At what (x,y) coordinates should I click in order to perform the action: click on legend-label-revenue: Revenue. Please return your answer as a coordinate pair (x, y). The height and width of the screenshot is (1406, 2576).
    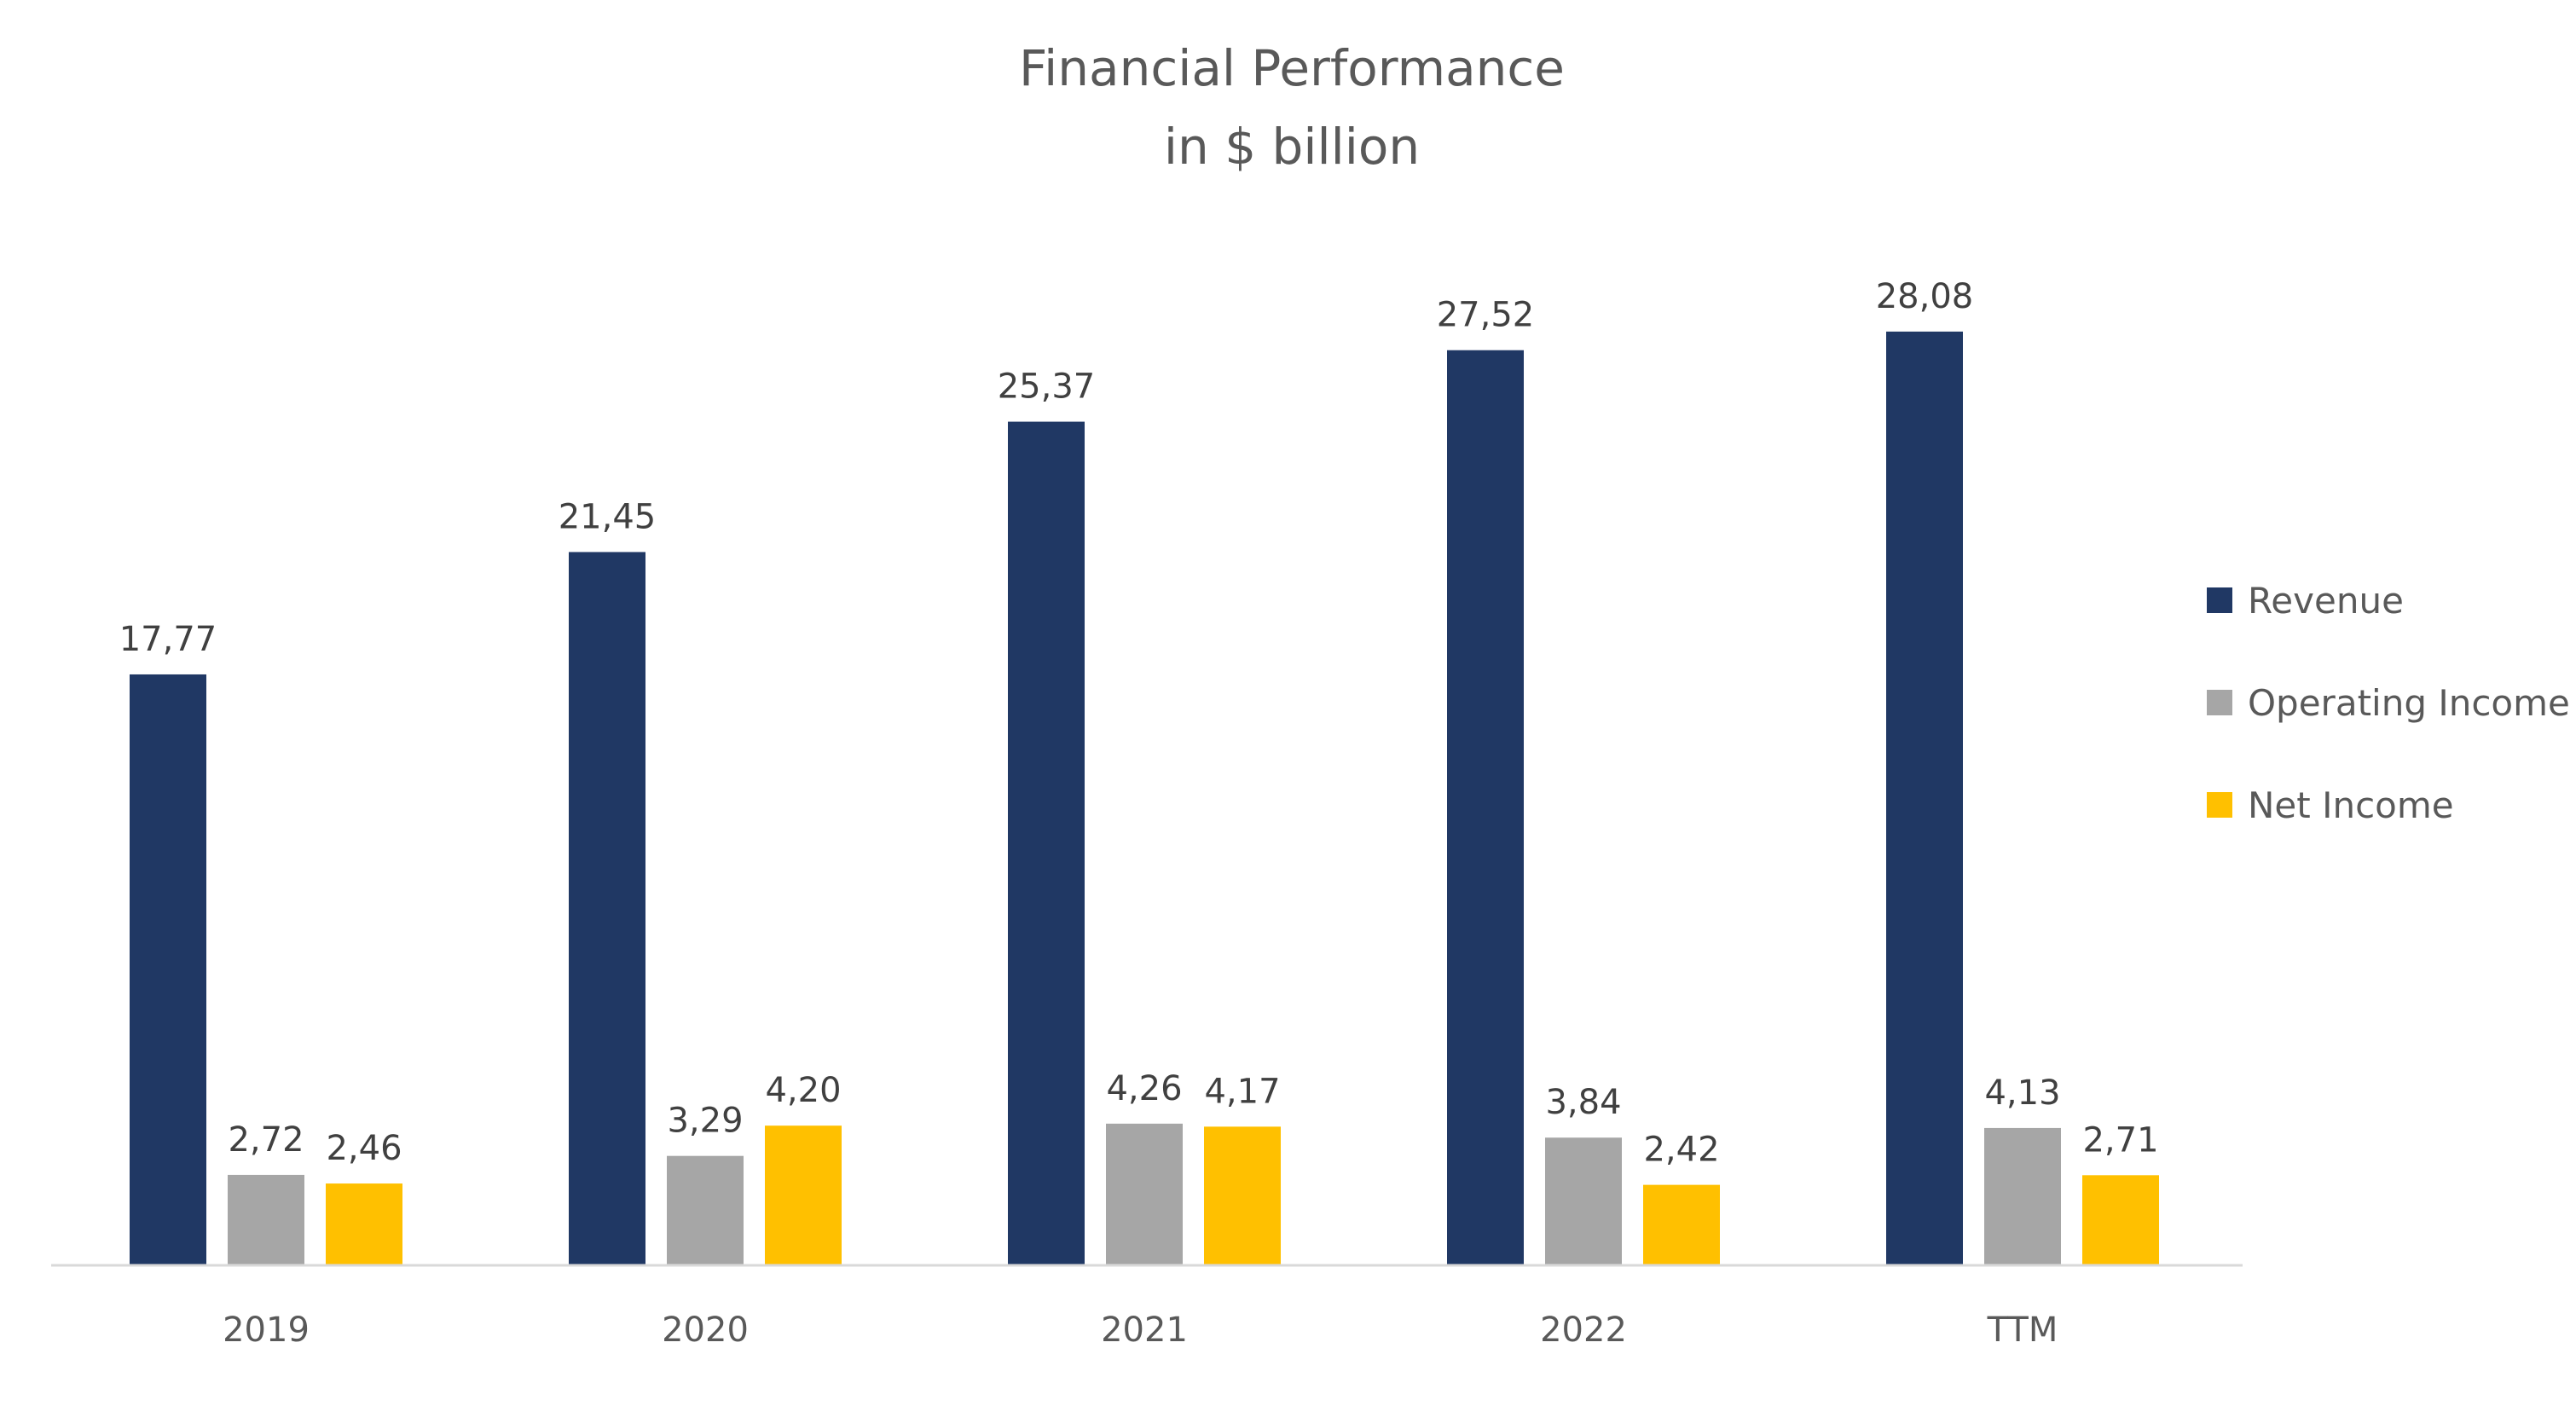
    Looking at the image, I should click on (2326, 601).